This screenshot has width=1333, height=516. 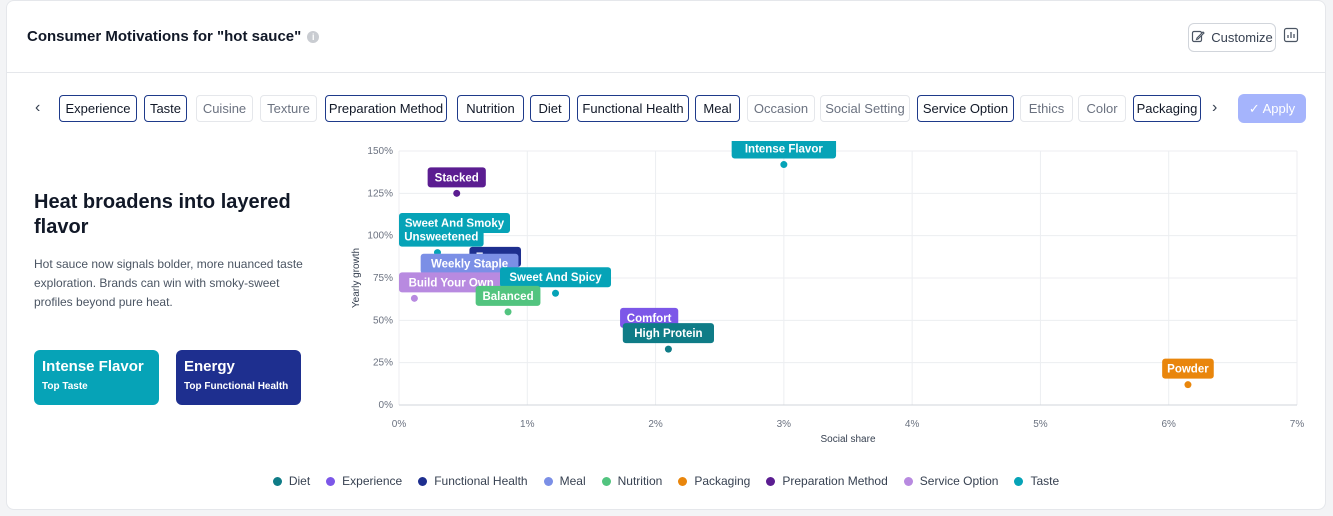 What do you see at coordinates (288, 108) in the screenshot?
I see `filter-chip: Texture` at bounding box center [288, 108].